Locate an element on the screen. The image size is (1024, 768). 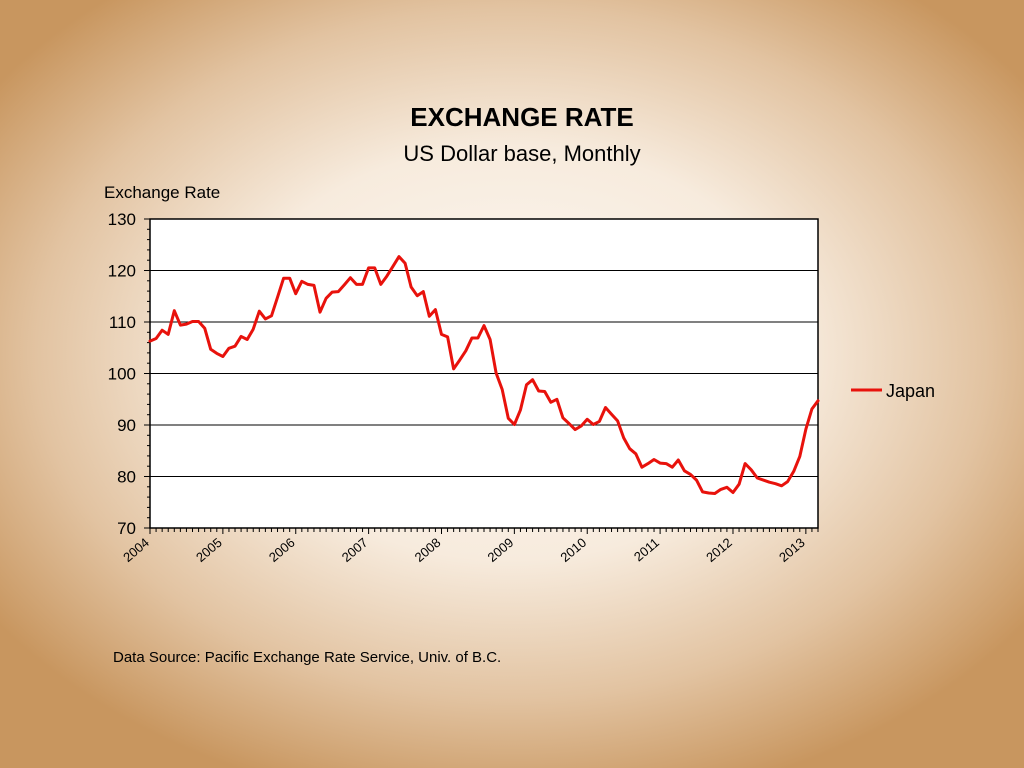
x-tick-label: 2006 is located at coordinates (282, 550).